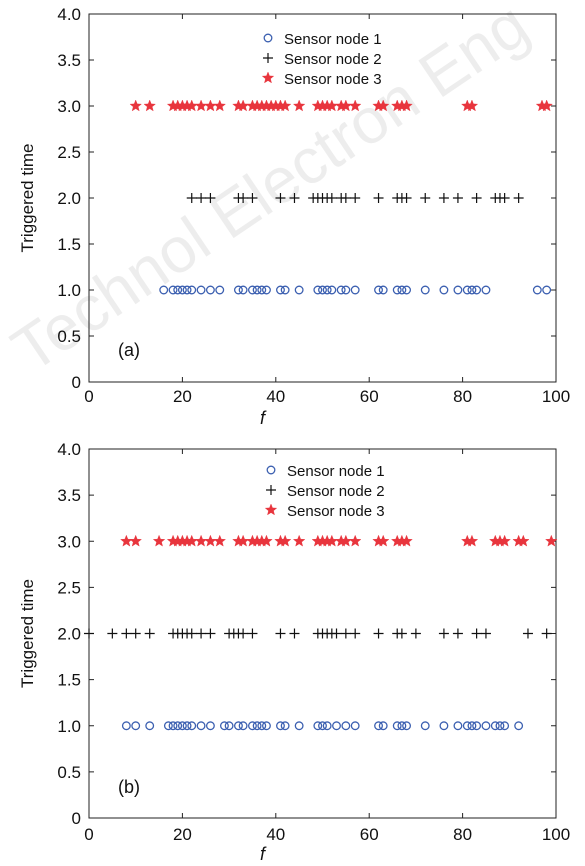 This screenshot has width=585, height=866. Describe the element at coordinates (69, 106) in the screenshot. I see `panel-a-y-tick-label: 3.0` at that location.